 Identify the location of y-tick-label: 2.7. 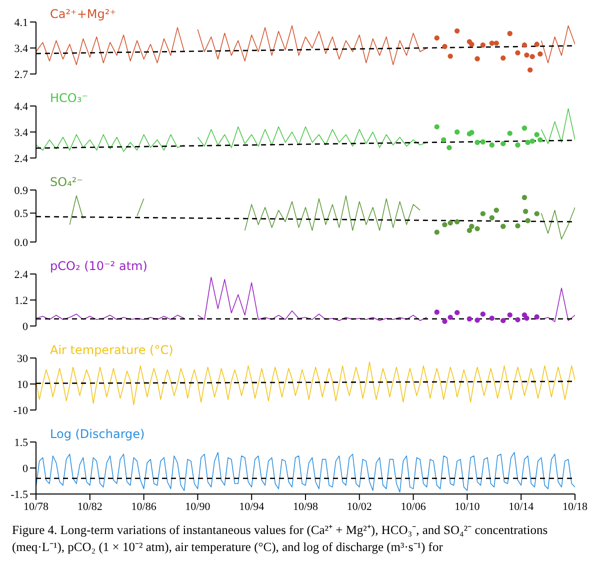
(21, 74).